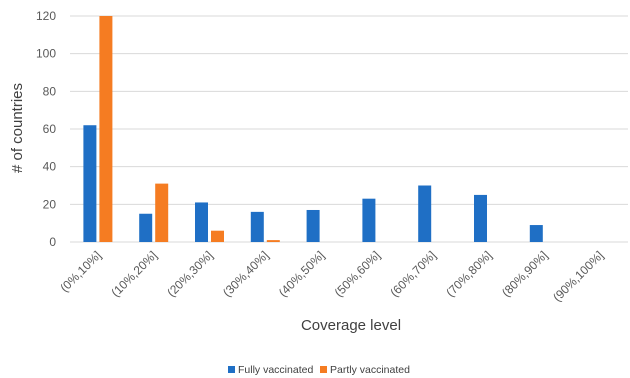 The image size is (630, 378). What do you see at coordinates (301, 273) in the screenshot?
I see `x-tick-label: (40%,50%]` at bounding box center [301, 273].